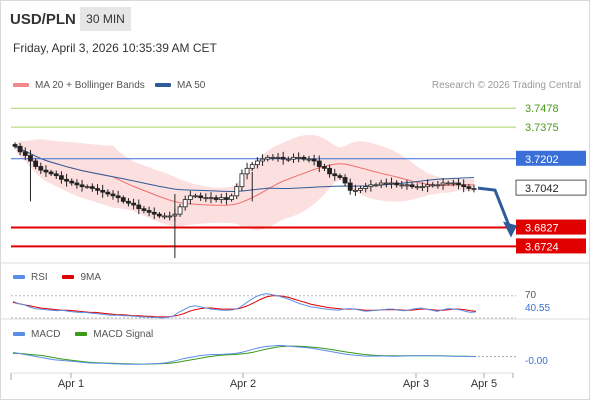 This screenshot has width=590, height=400. I want to click on resistance-label-0: 3.7478, so click(542, 109).